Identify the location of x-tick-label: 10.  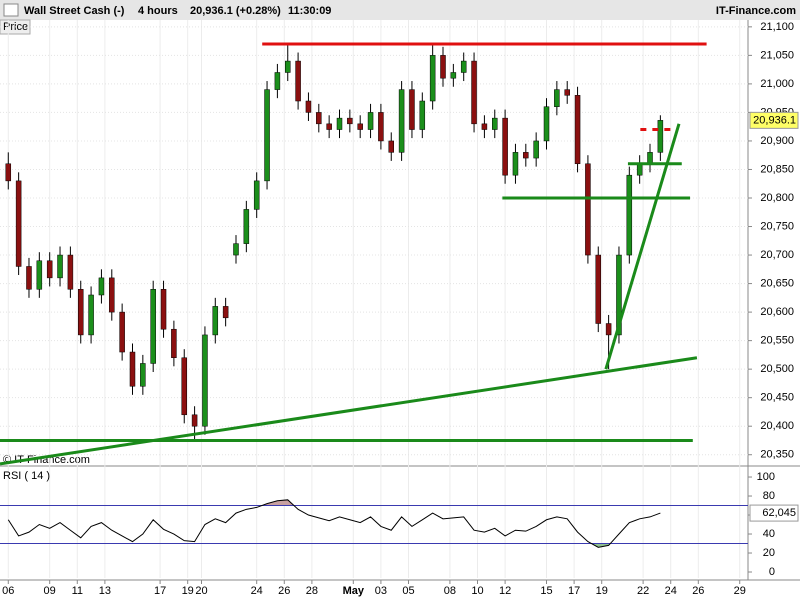
(477, 591).